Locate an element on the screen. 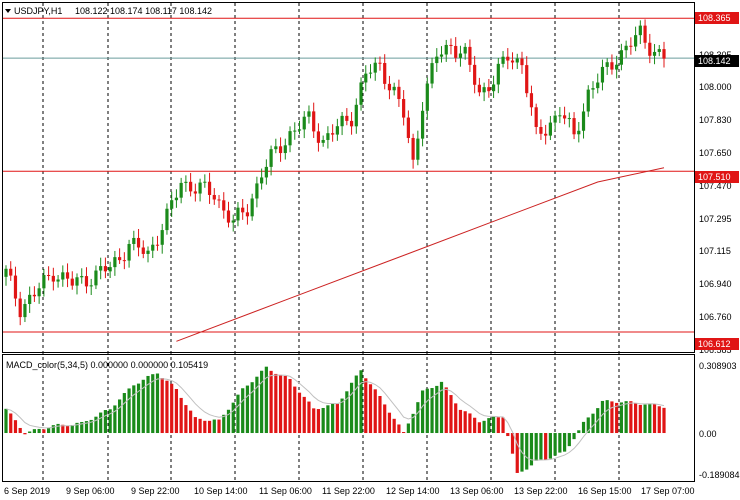  support-mid-tag is located at coordinates (717, 177).